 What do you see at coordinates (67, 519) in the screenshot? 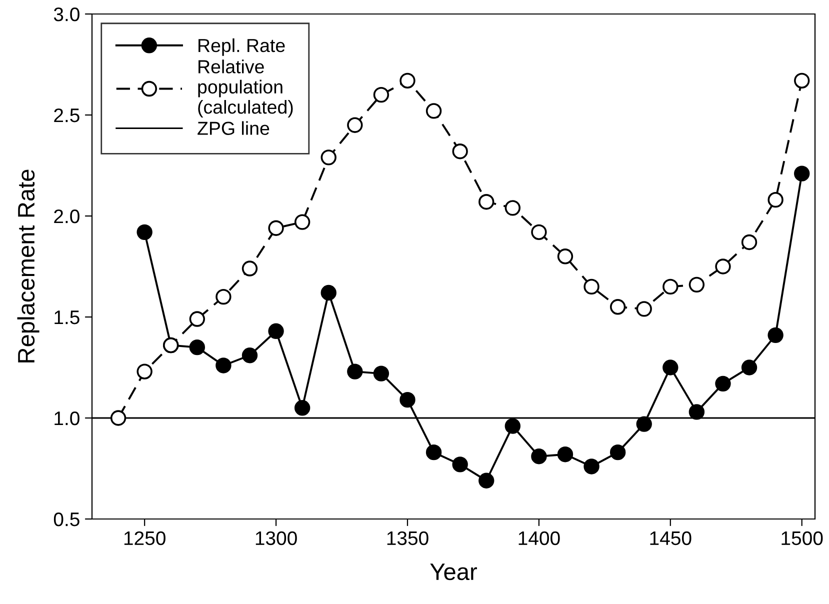
I see `y-tick-label: 0.5` at bounding box center [67, 519].